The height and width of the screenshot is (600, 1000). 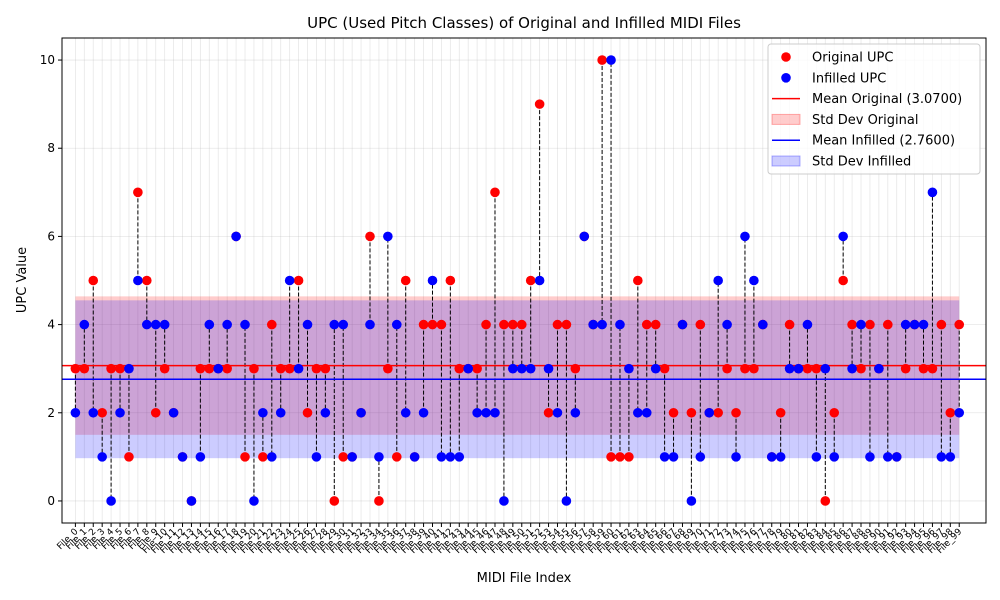 I want to click on y-axis: 0 2 4 6 8 10, so click(x=51, y=280).